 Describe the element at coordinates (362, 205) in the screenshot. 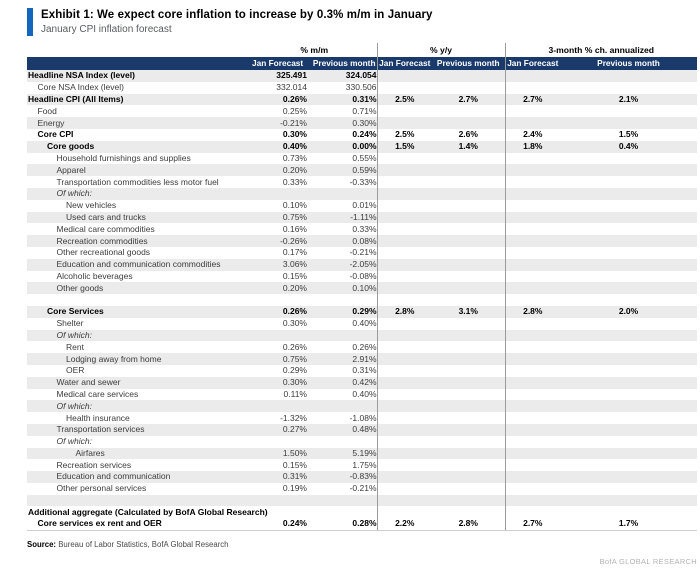

I see `table-row: New vehicles 0.10% 0.01%` at that location.